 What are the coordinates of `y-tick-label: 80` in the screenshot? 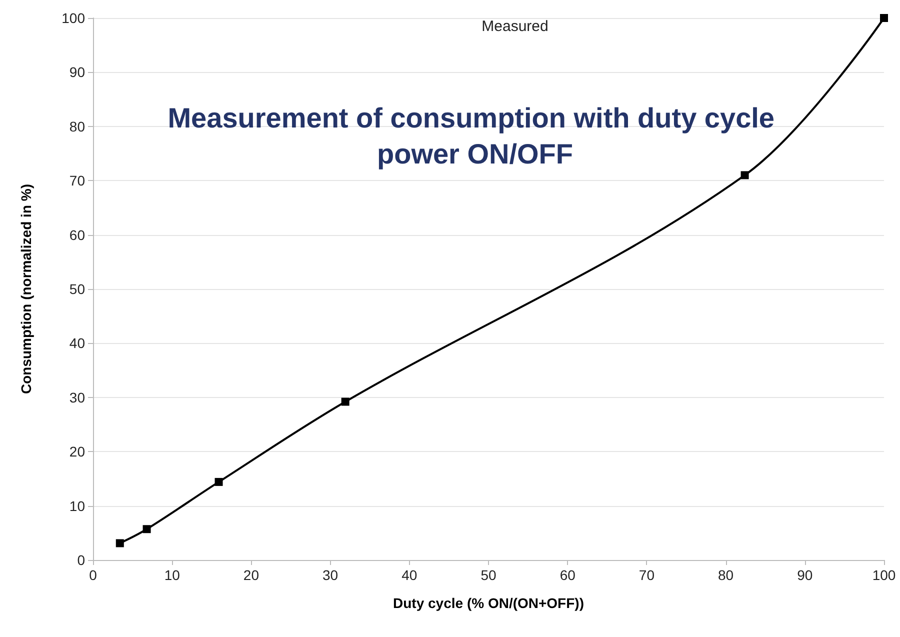 It's located at (77, 126).